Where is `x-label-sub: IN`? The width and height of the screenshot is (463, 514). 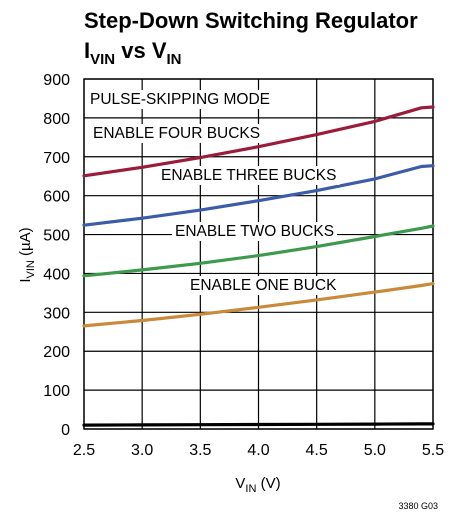 x-label-sub: IN is located at coordinates (250, 489).